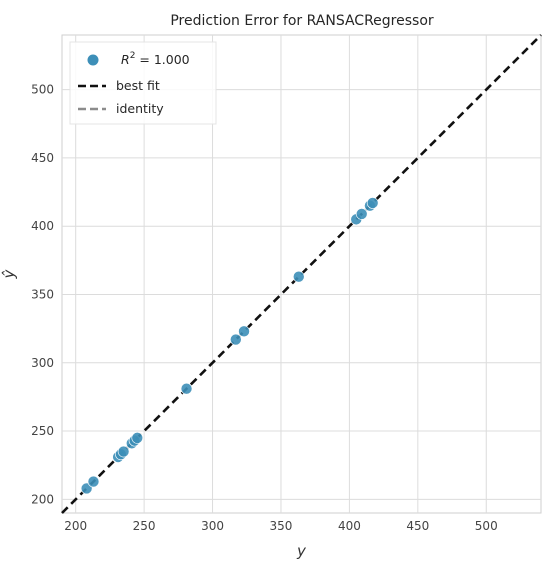 The width and height of the screenshot is (548, 564). I want to click on y-tick-label: 350, so click(42, 294).